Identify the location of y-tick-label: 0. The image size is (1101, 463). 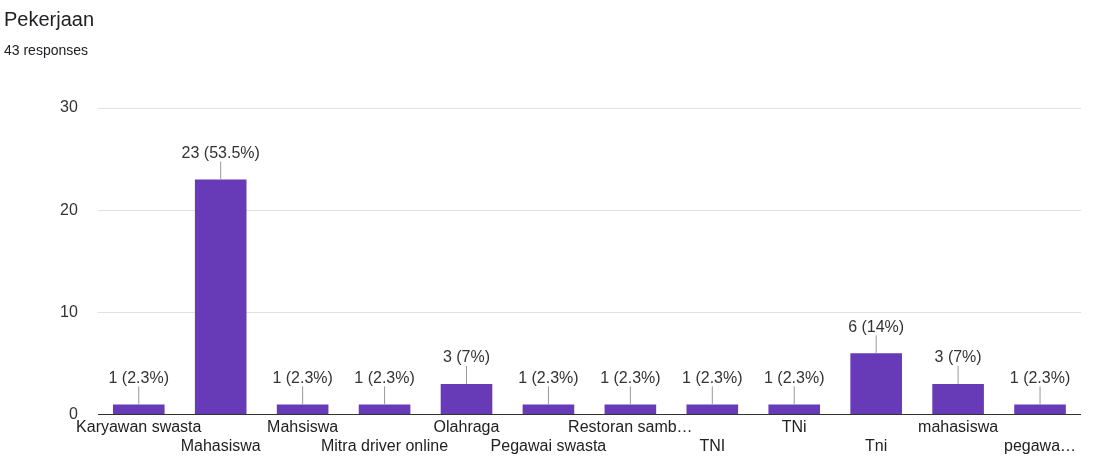
(73, 414).